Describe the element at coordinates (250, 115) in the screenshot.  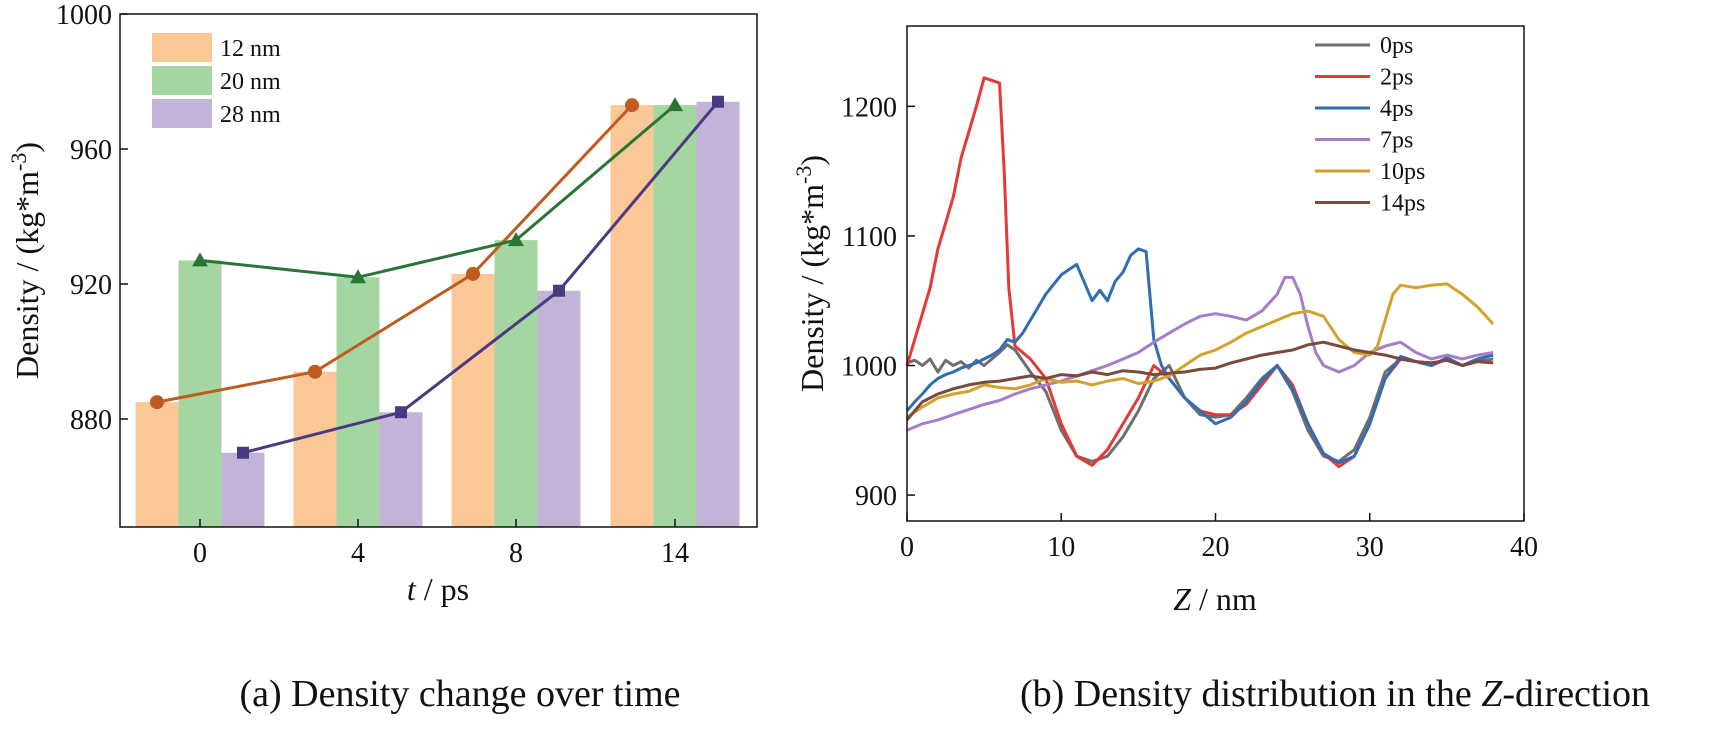
I see `legend-label-a-2: 28 nm` at that location.